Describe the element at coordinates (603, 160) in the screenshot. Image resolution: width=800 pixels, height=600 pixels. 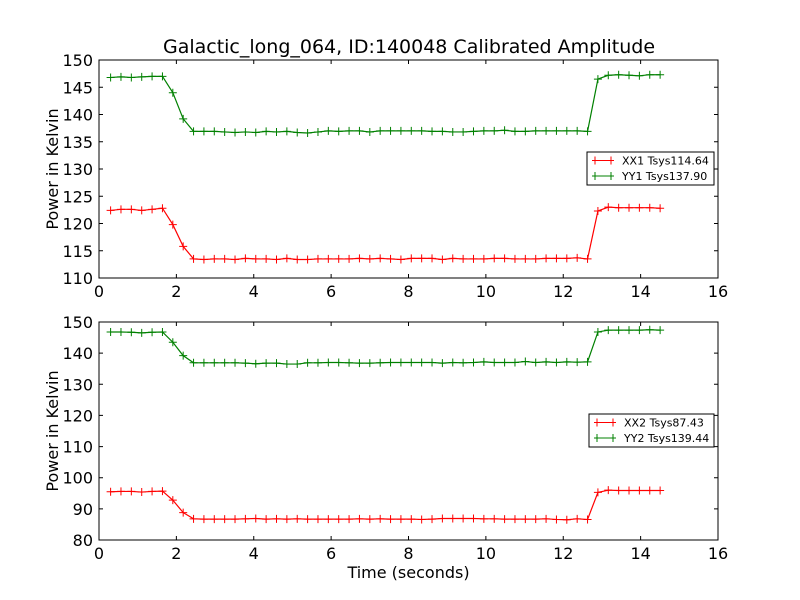
I see `legend-marker` at that location.